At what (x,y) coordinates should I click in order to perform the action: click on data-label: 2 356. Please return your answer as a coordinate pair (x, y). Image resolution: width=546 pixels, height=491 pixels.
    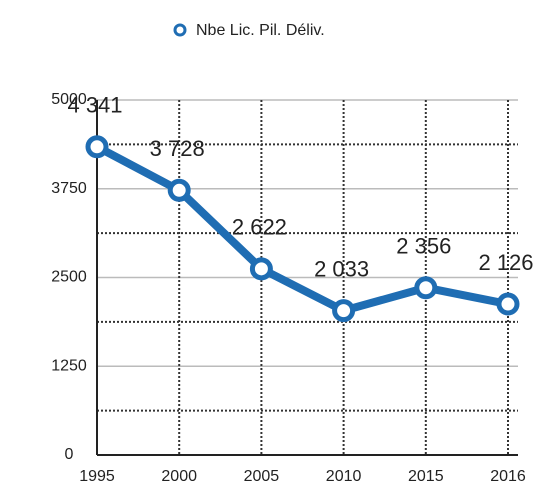
    Looking at the image, I should click on (423, 246).